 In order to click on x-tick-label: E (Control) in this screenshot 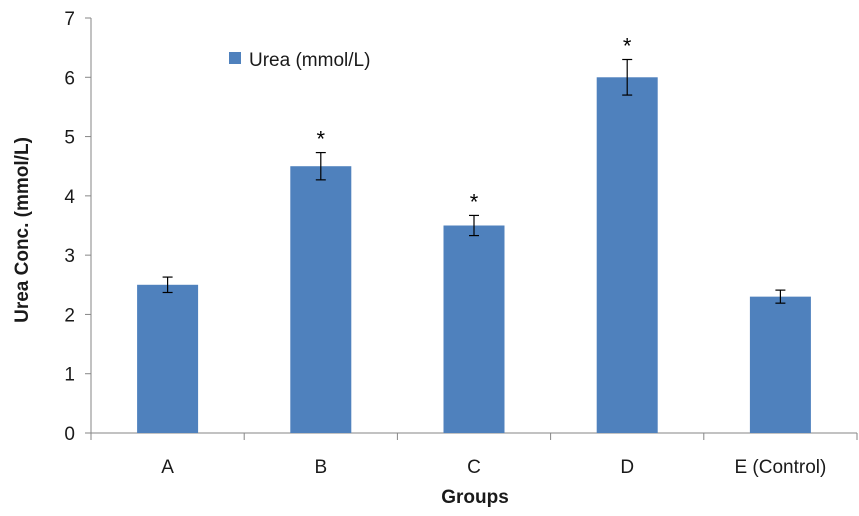, I will do `click(780, 467)`.